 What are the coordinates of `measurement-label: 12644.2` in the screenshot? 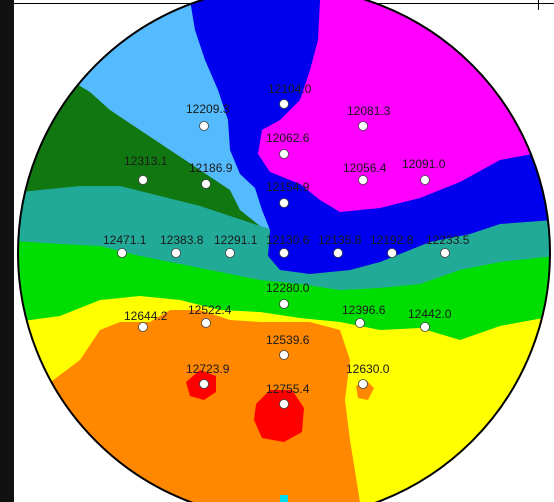 It's located at (146, 316).